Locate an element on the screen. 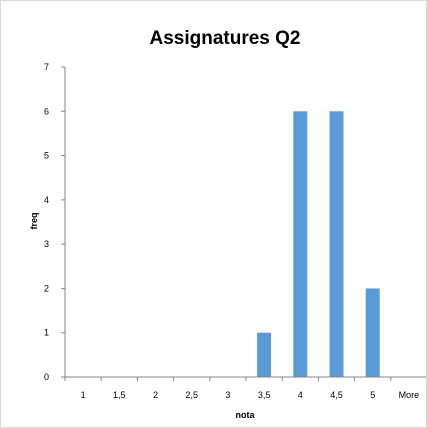 The image size is (427, 428). bar-3,5 is located at coordinates (264, 354).